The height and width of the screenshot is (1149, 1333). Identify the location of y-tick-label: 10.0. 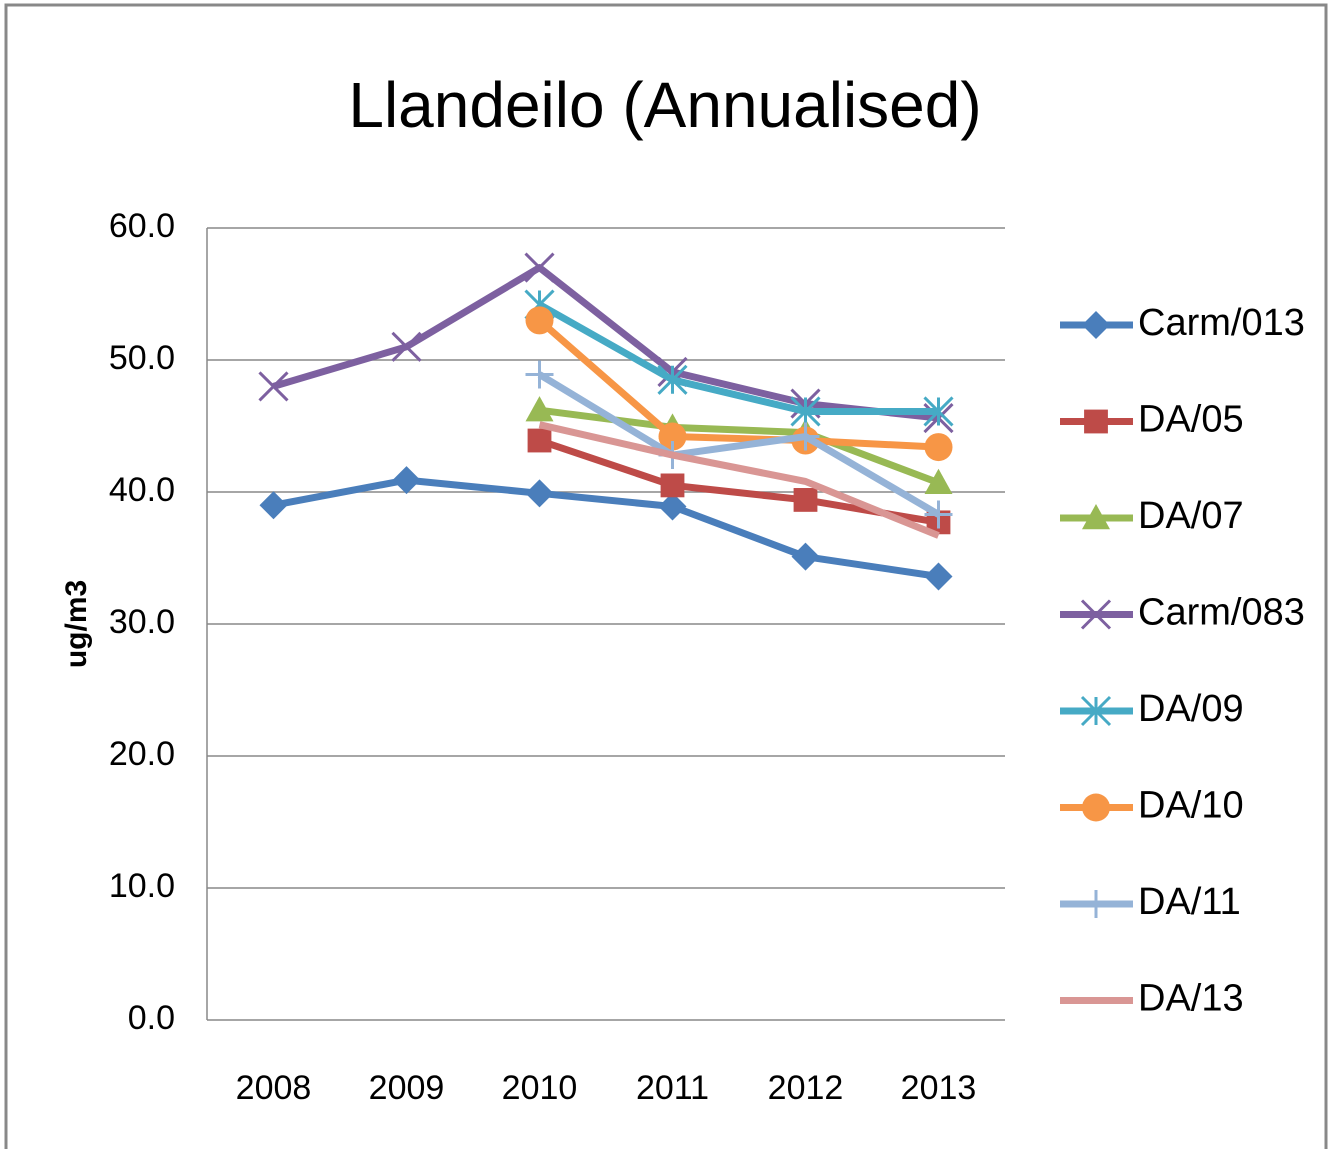
(142, 886).